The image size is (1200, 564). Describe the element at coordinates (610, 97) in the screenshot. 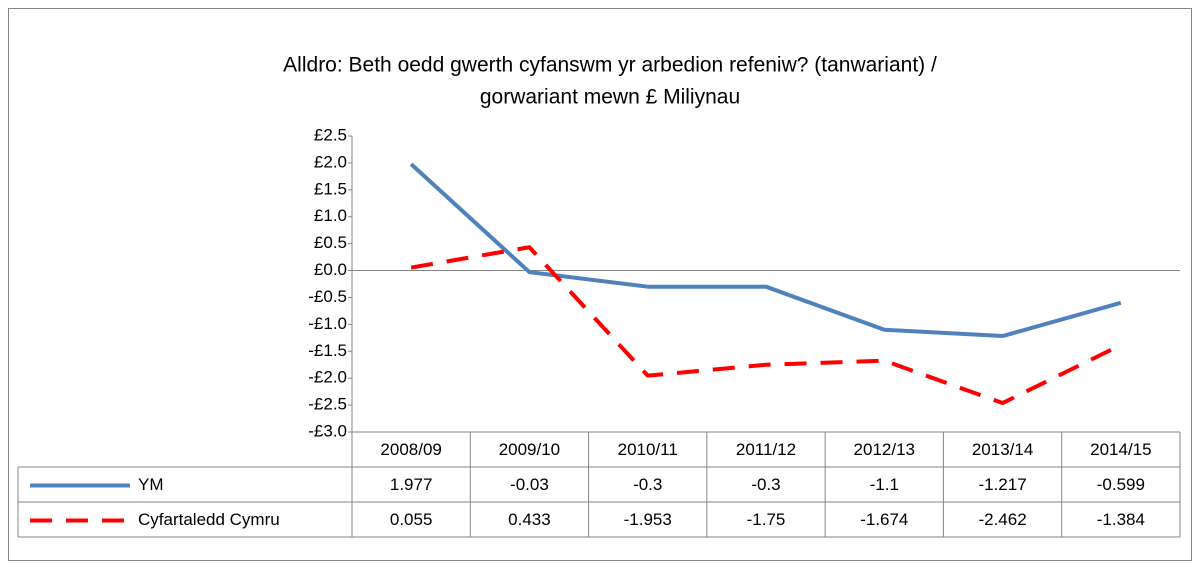

I see `chart-title: gorwariant mewn £ Miliynau` at that location.